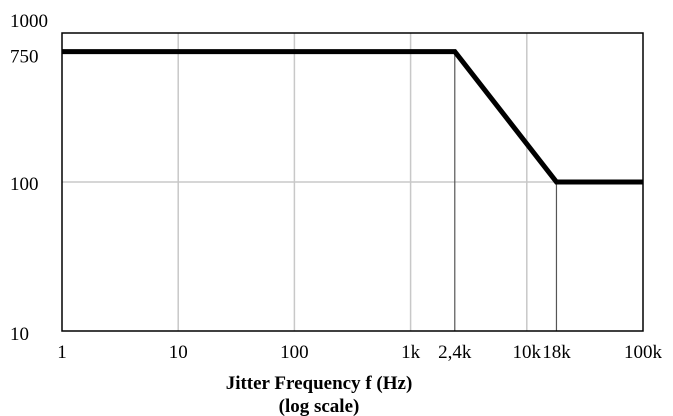  I want to click on x-tick-label: 100, so click(294, 352).